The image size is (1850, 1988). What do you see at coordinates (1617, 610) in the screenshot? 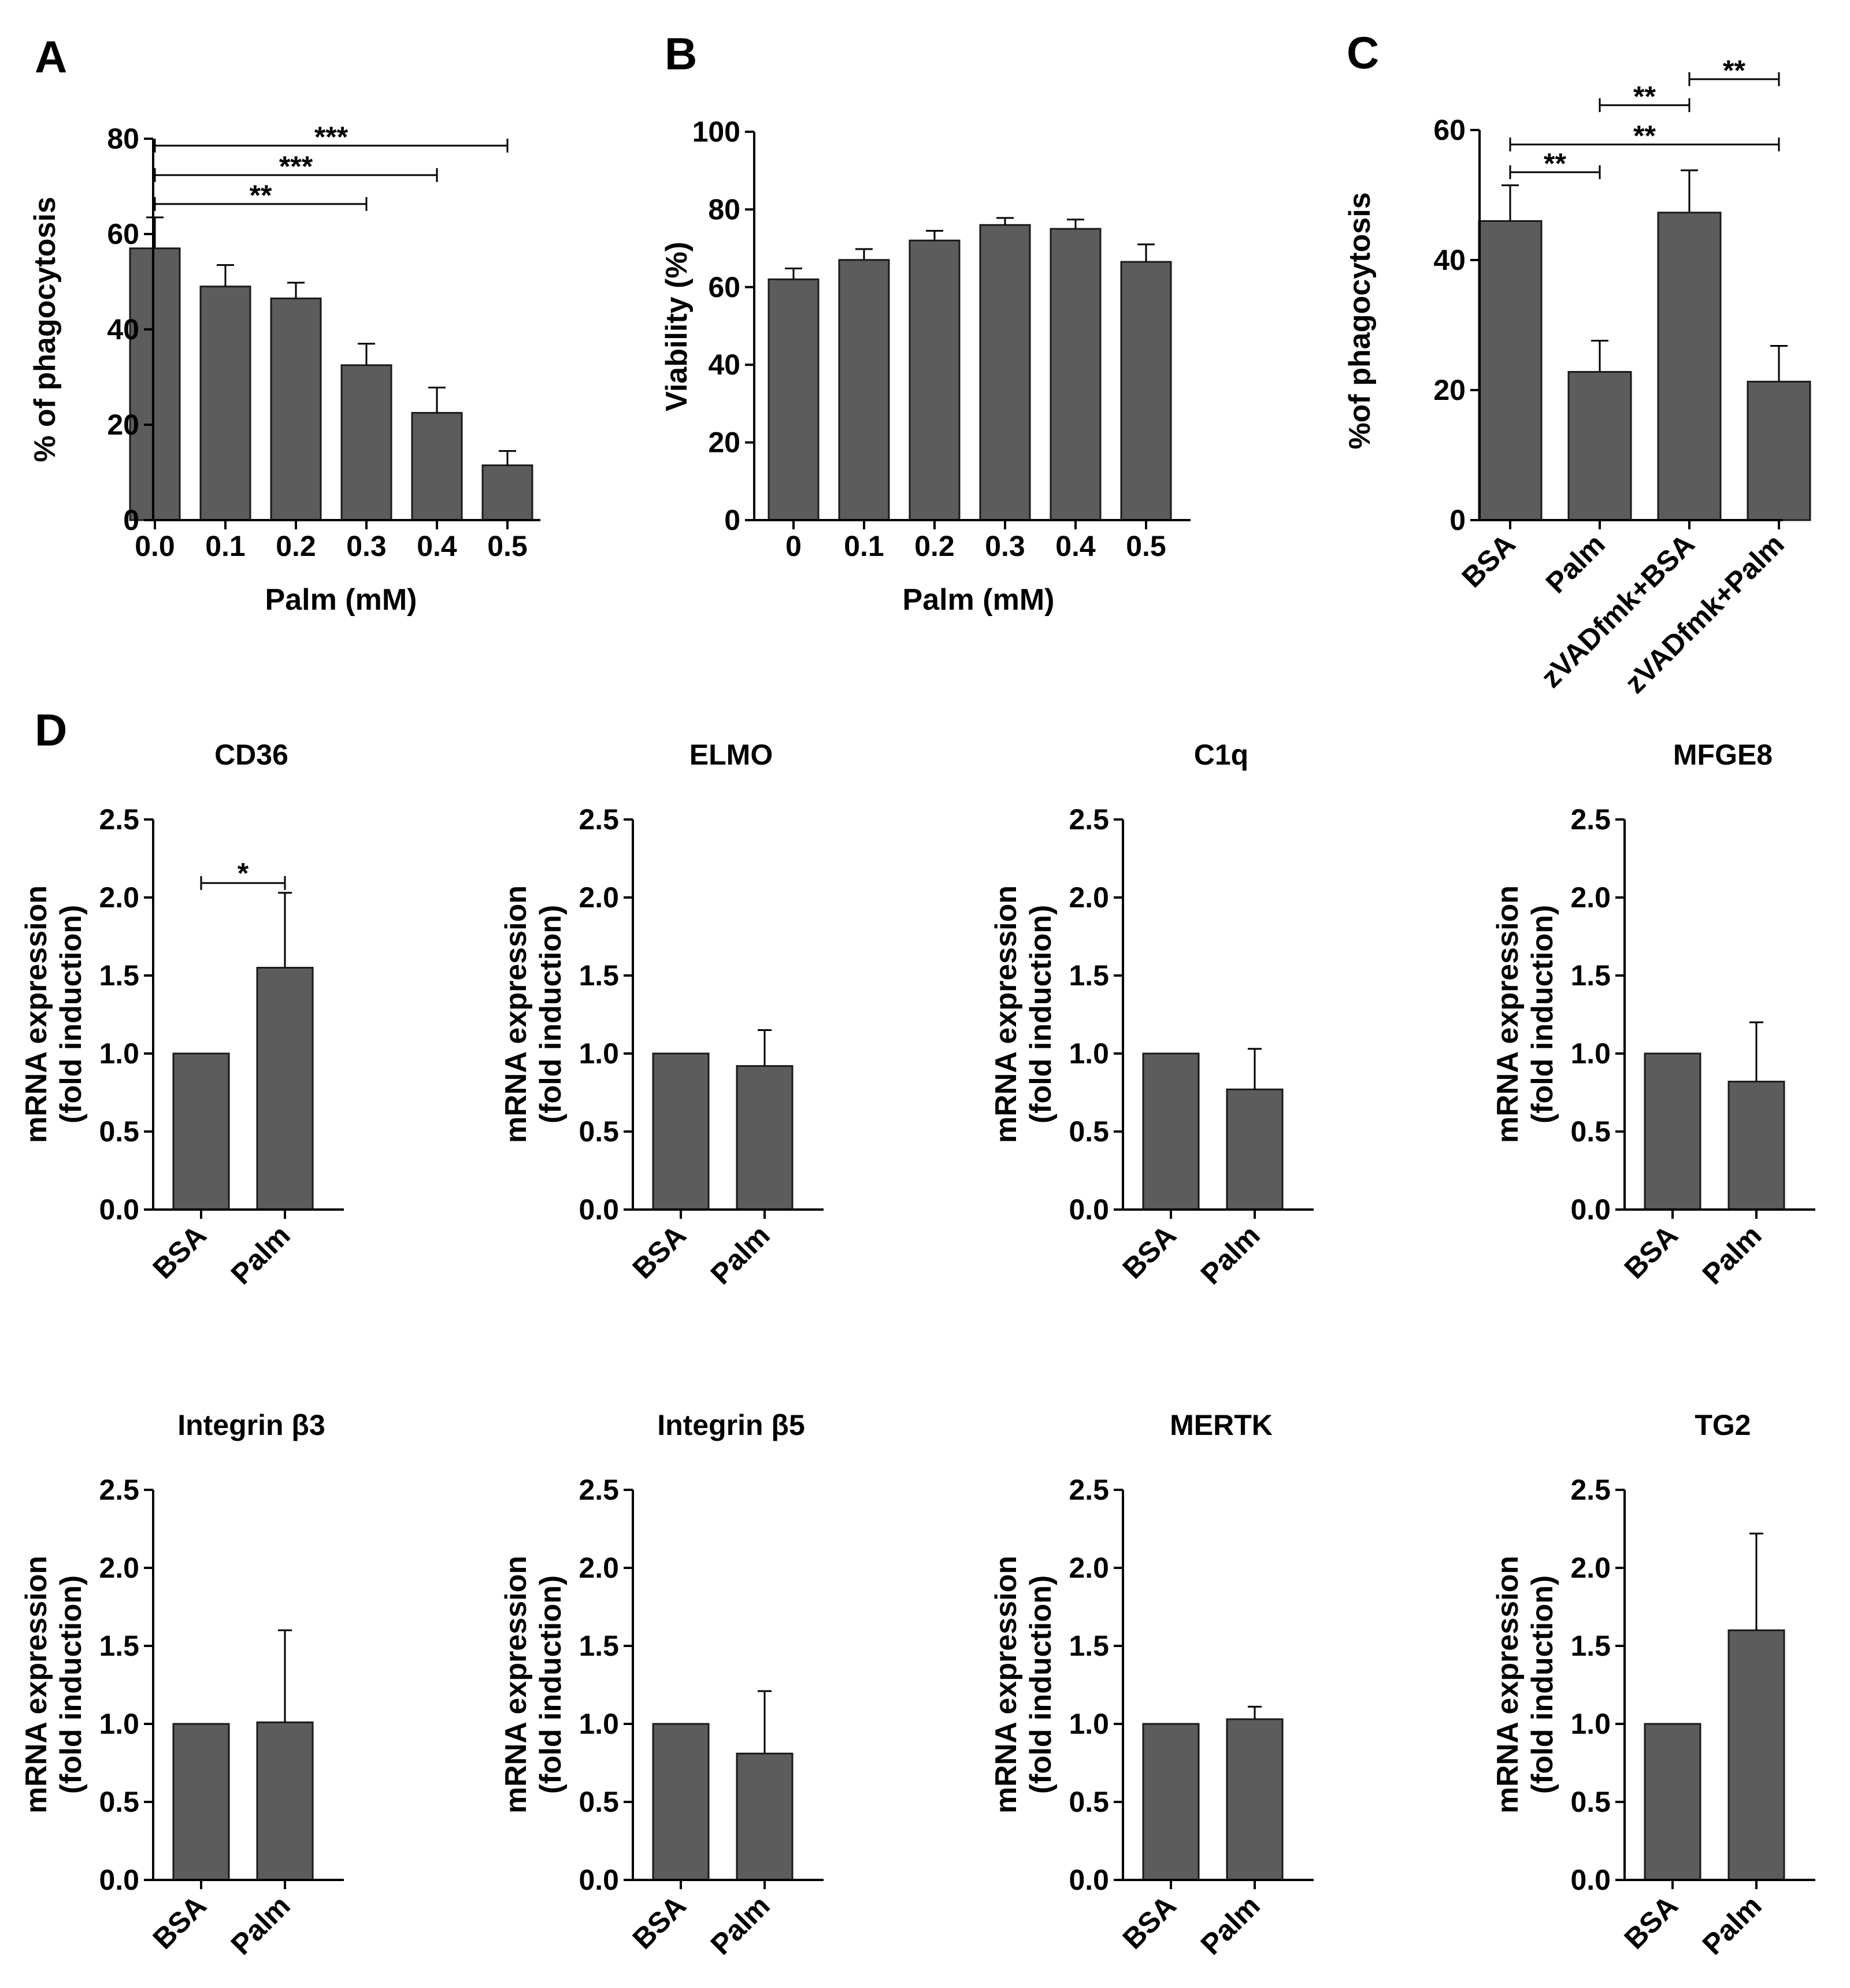
I see `x-tick-label: zVADfmk+BSA` at bounding box center [1617, 610].